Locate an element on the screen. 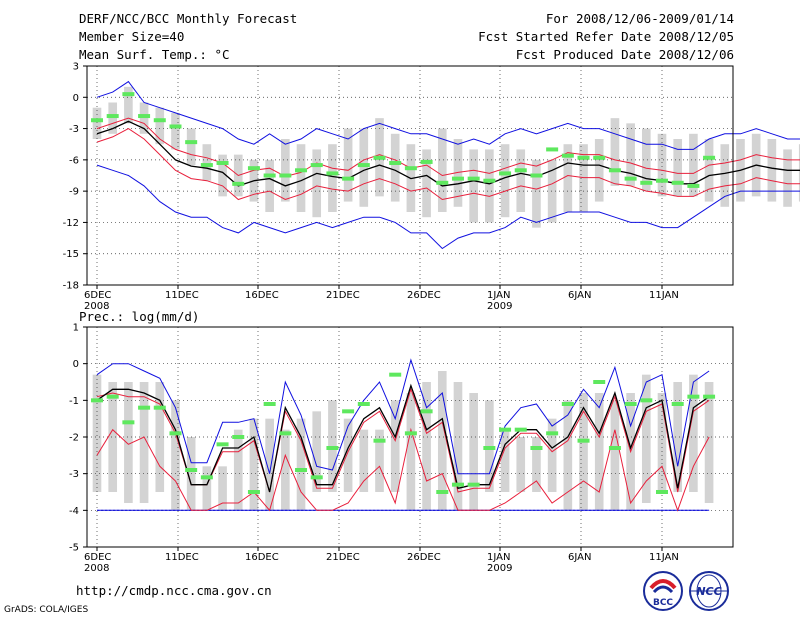 This screenshot has height=618, width=800. temp-x-year-label: 2009 is located at coordinates (499, 306).